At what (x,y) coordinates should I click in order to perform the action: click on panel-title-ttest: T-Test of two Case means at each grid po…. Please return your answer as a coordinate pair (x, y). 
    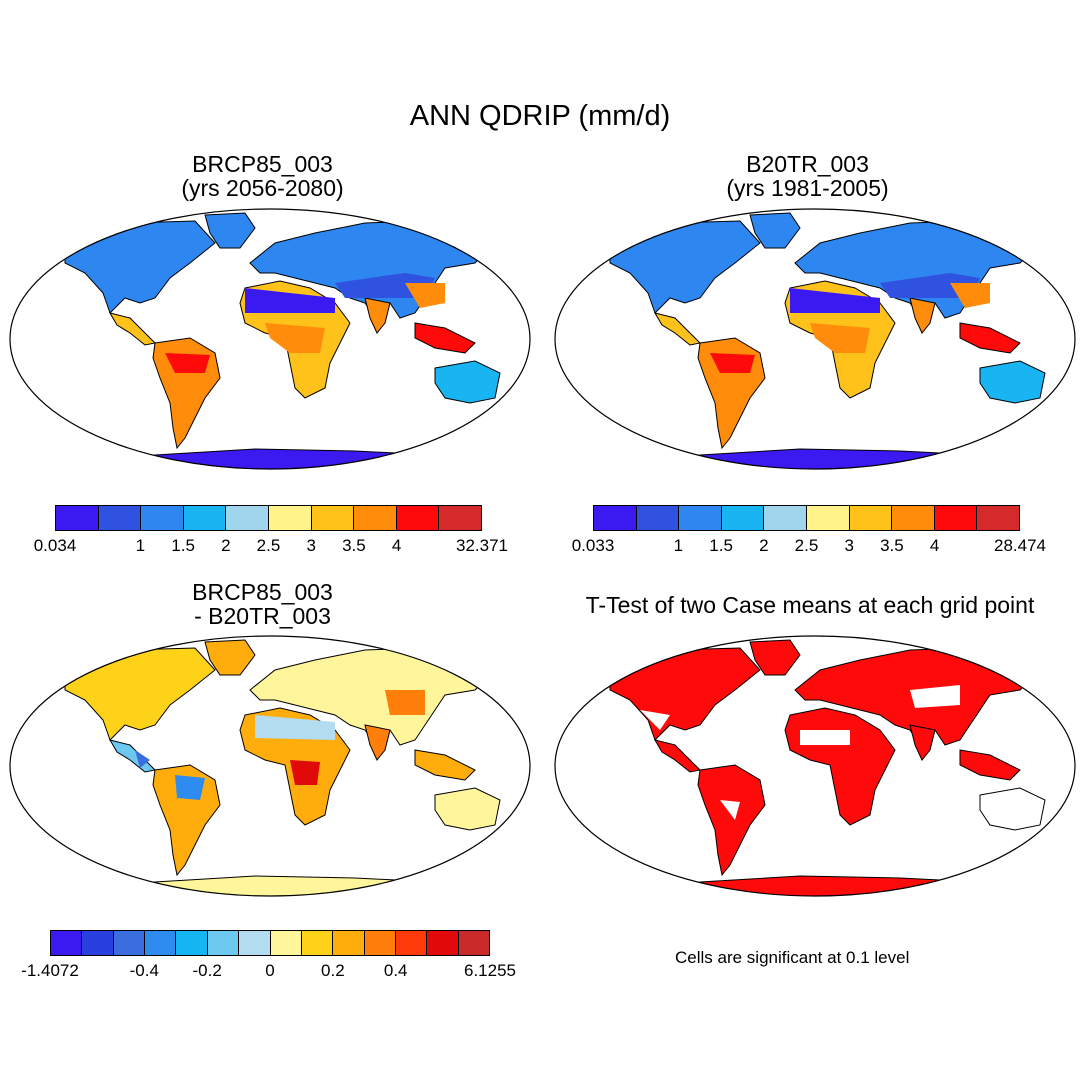
    Looking at the image, I should click on (810, 605).